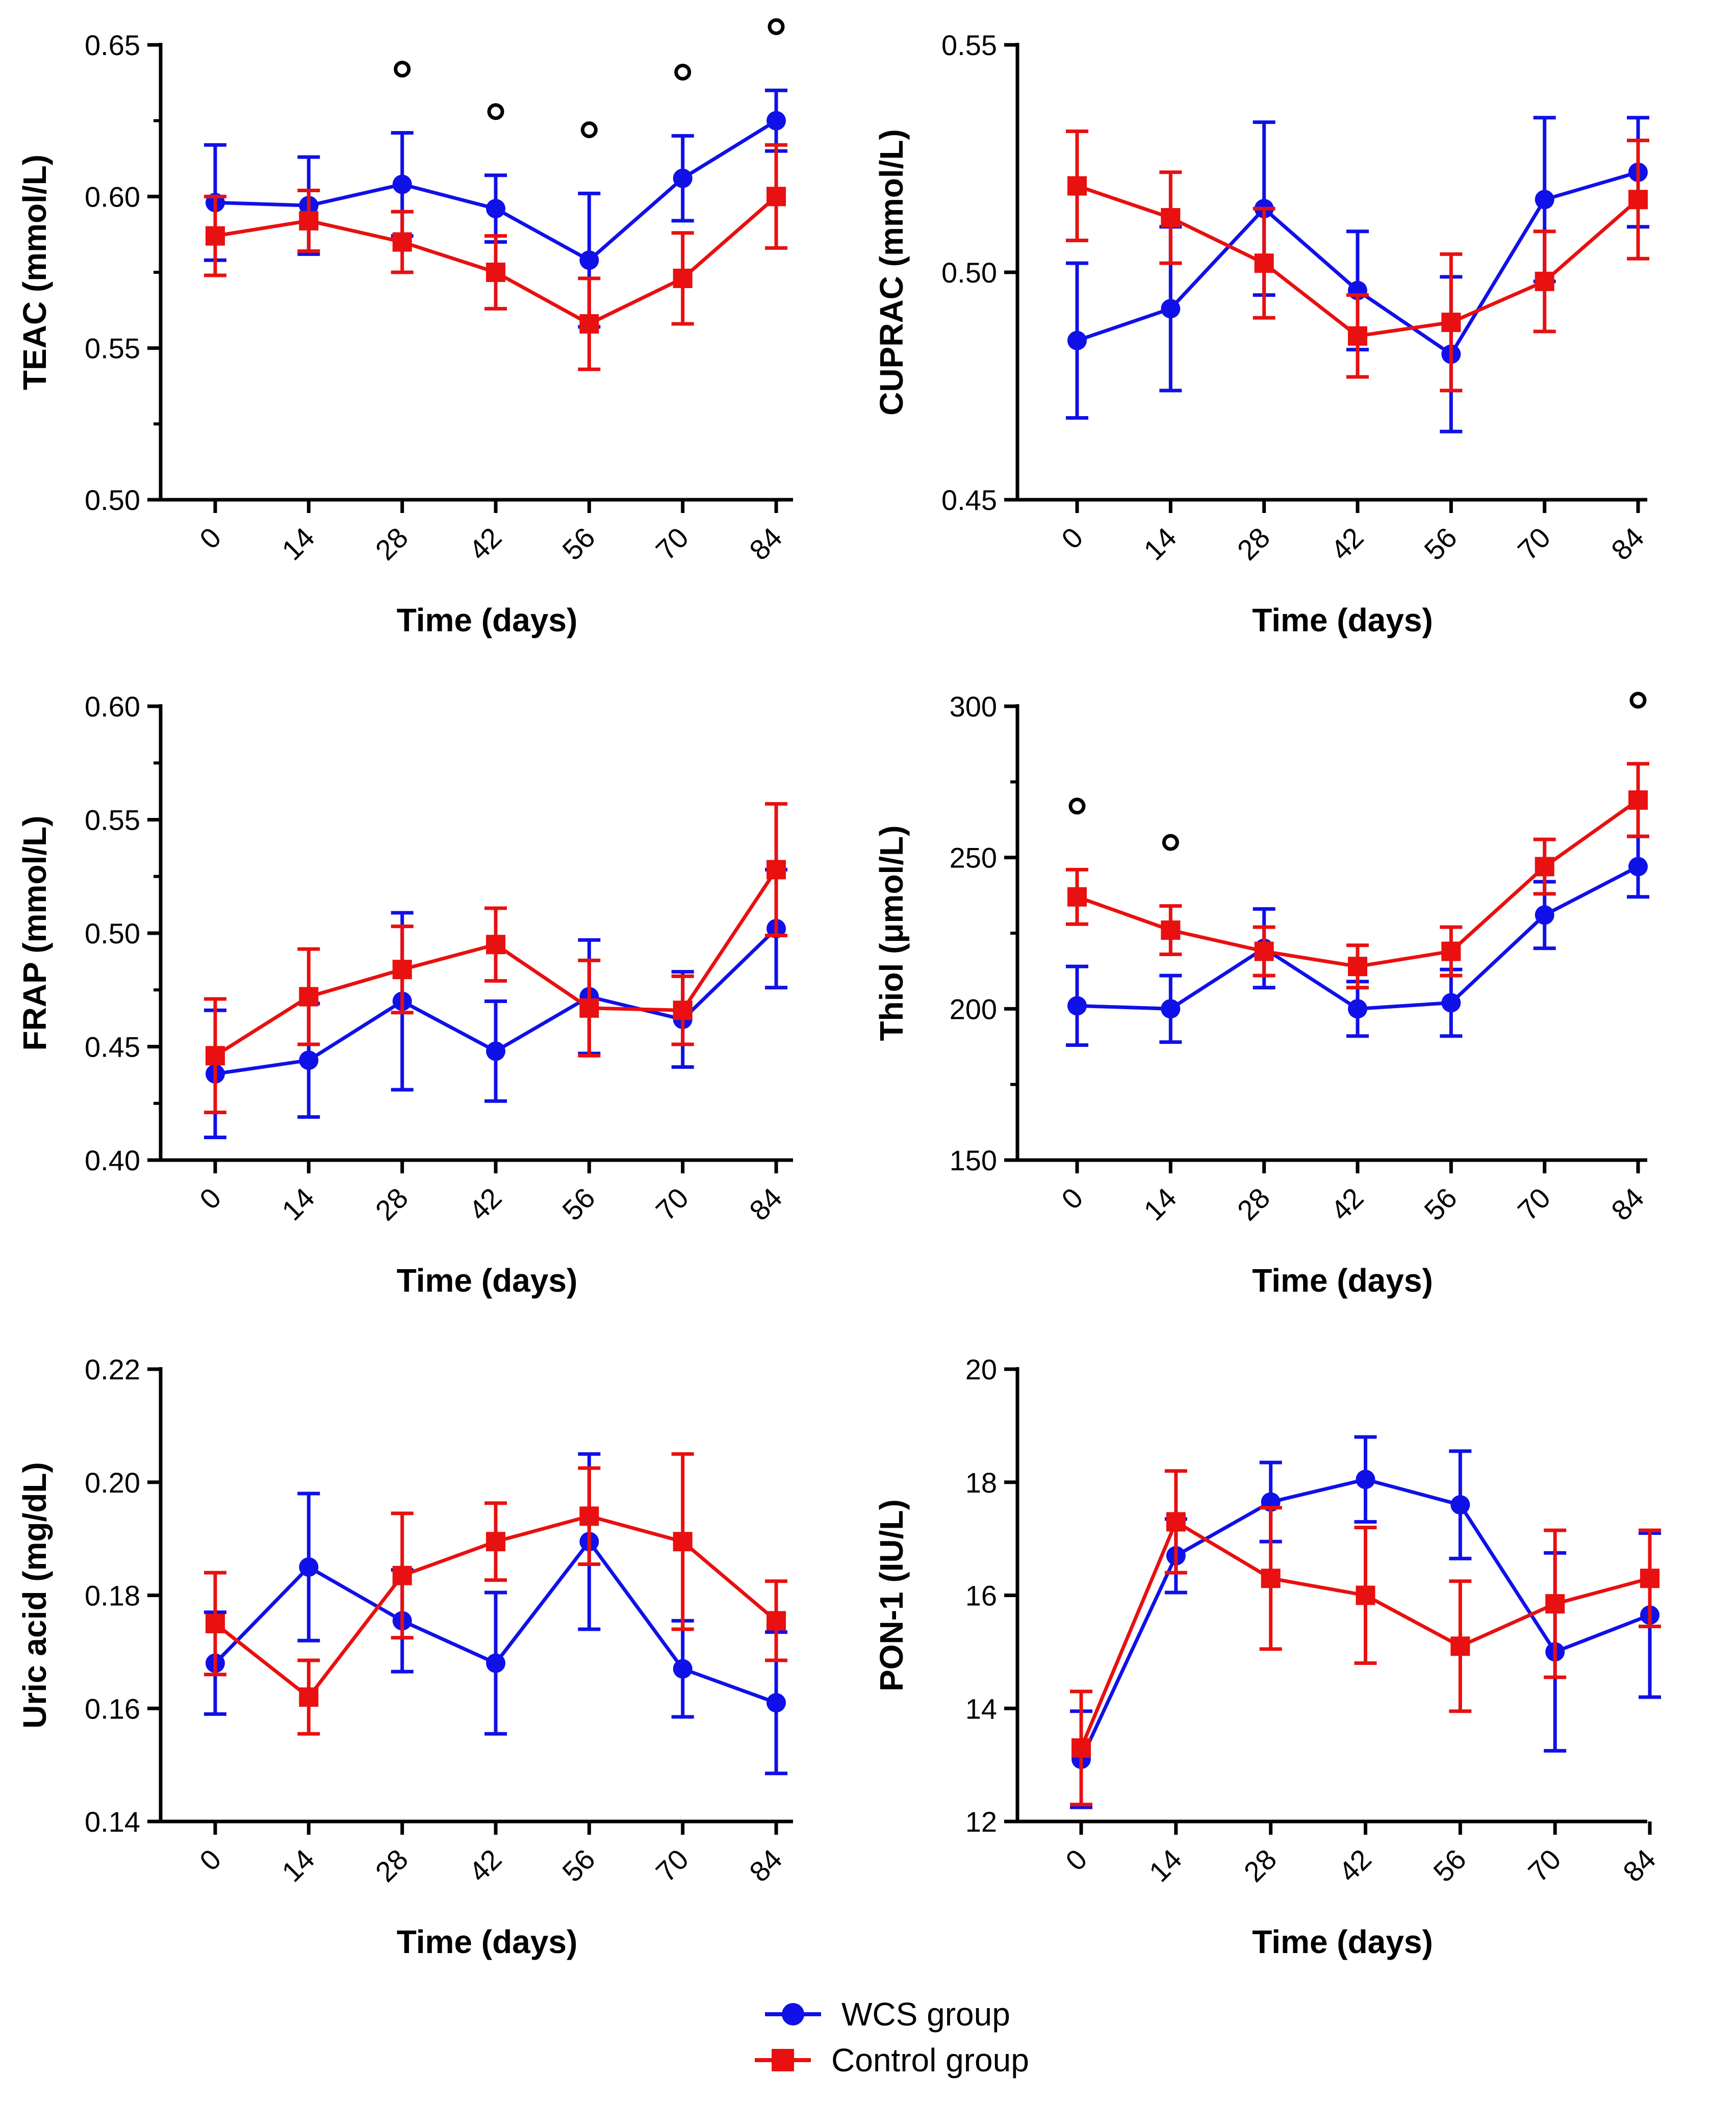  What do you see at coordinates (112, 1596) in the screenshot?
I see `y-tick-label: 0.18` at bounding box center [112, 1596].